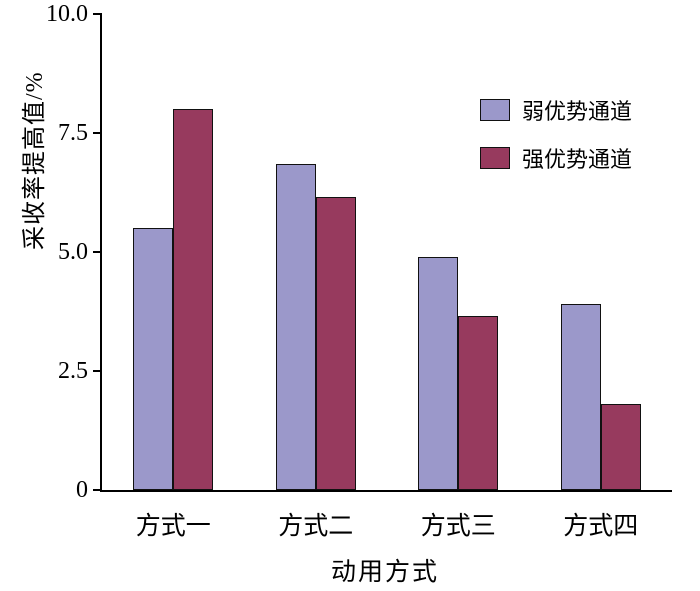  I want to click on legend-swatch-strong, so click(495, 158).